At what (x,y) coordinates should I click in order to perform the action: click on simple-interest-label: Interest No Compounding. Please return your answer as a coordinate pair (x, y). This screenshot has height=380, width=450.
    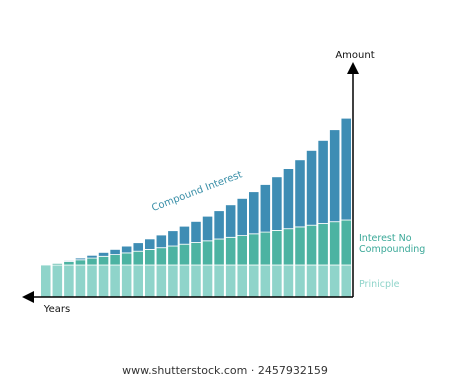
    Looking at the image, I should click on (392, 244).